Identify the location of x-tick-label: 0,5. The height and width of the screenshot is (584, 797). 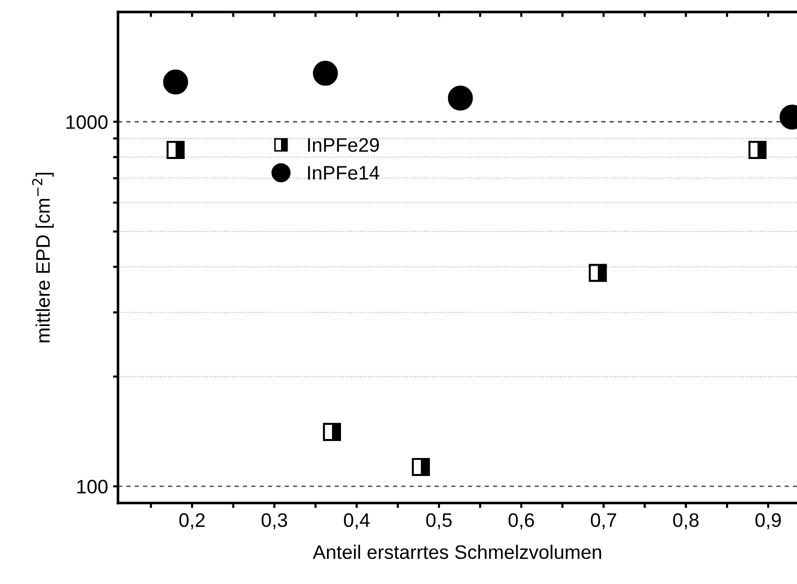
(439, 521).